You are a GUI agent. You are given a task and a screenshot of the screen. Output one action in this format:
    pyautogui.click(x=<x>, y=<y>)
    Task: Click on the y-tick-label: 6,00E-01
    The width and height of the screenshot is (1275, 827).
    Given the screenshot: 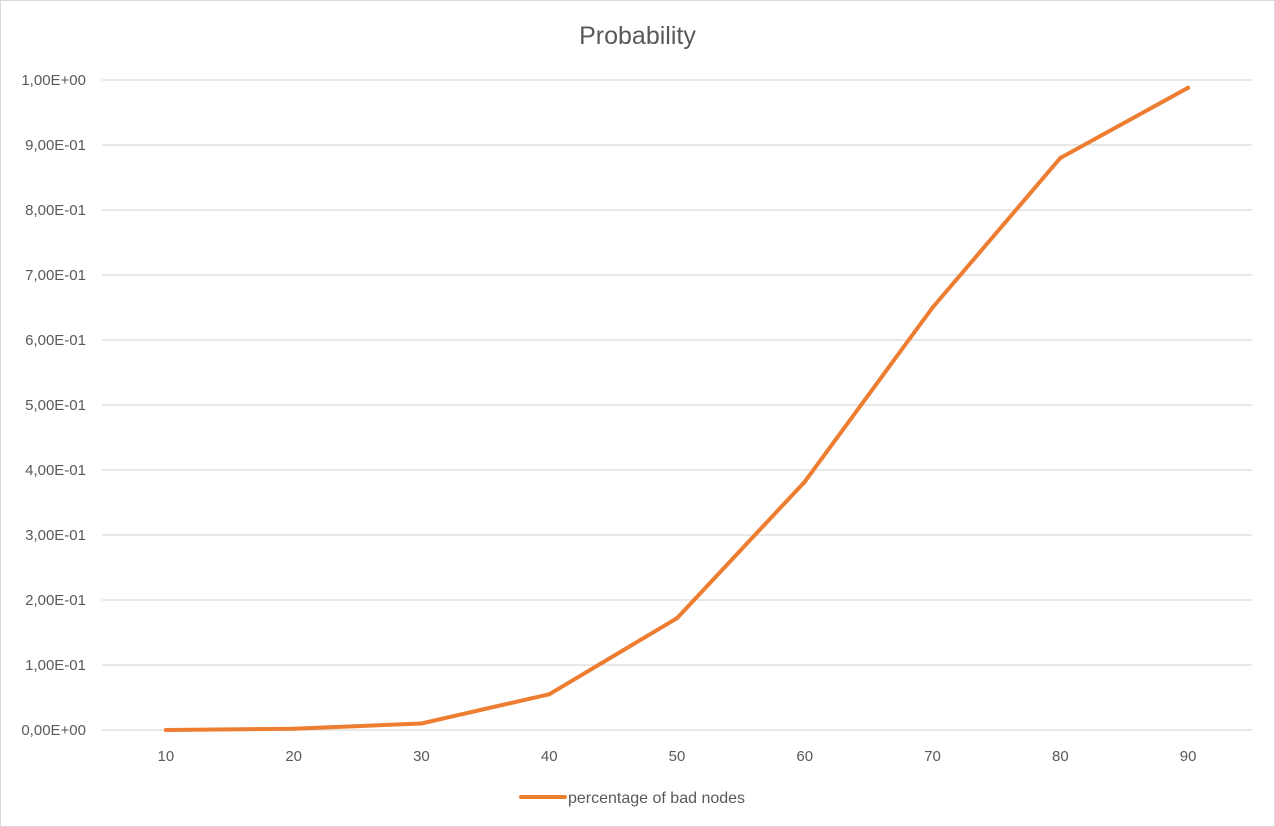 What is the action you would take?
    pyautogui.click(x=55, y=340)
    